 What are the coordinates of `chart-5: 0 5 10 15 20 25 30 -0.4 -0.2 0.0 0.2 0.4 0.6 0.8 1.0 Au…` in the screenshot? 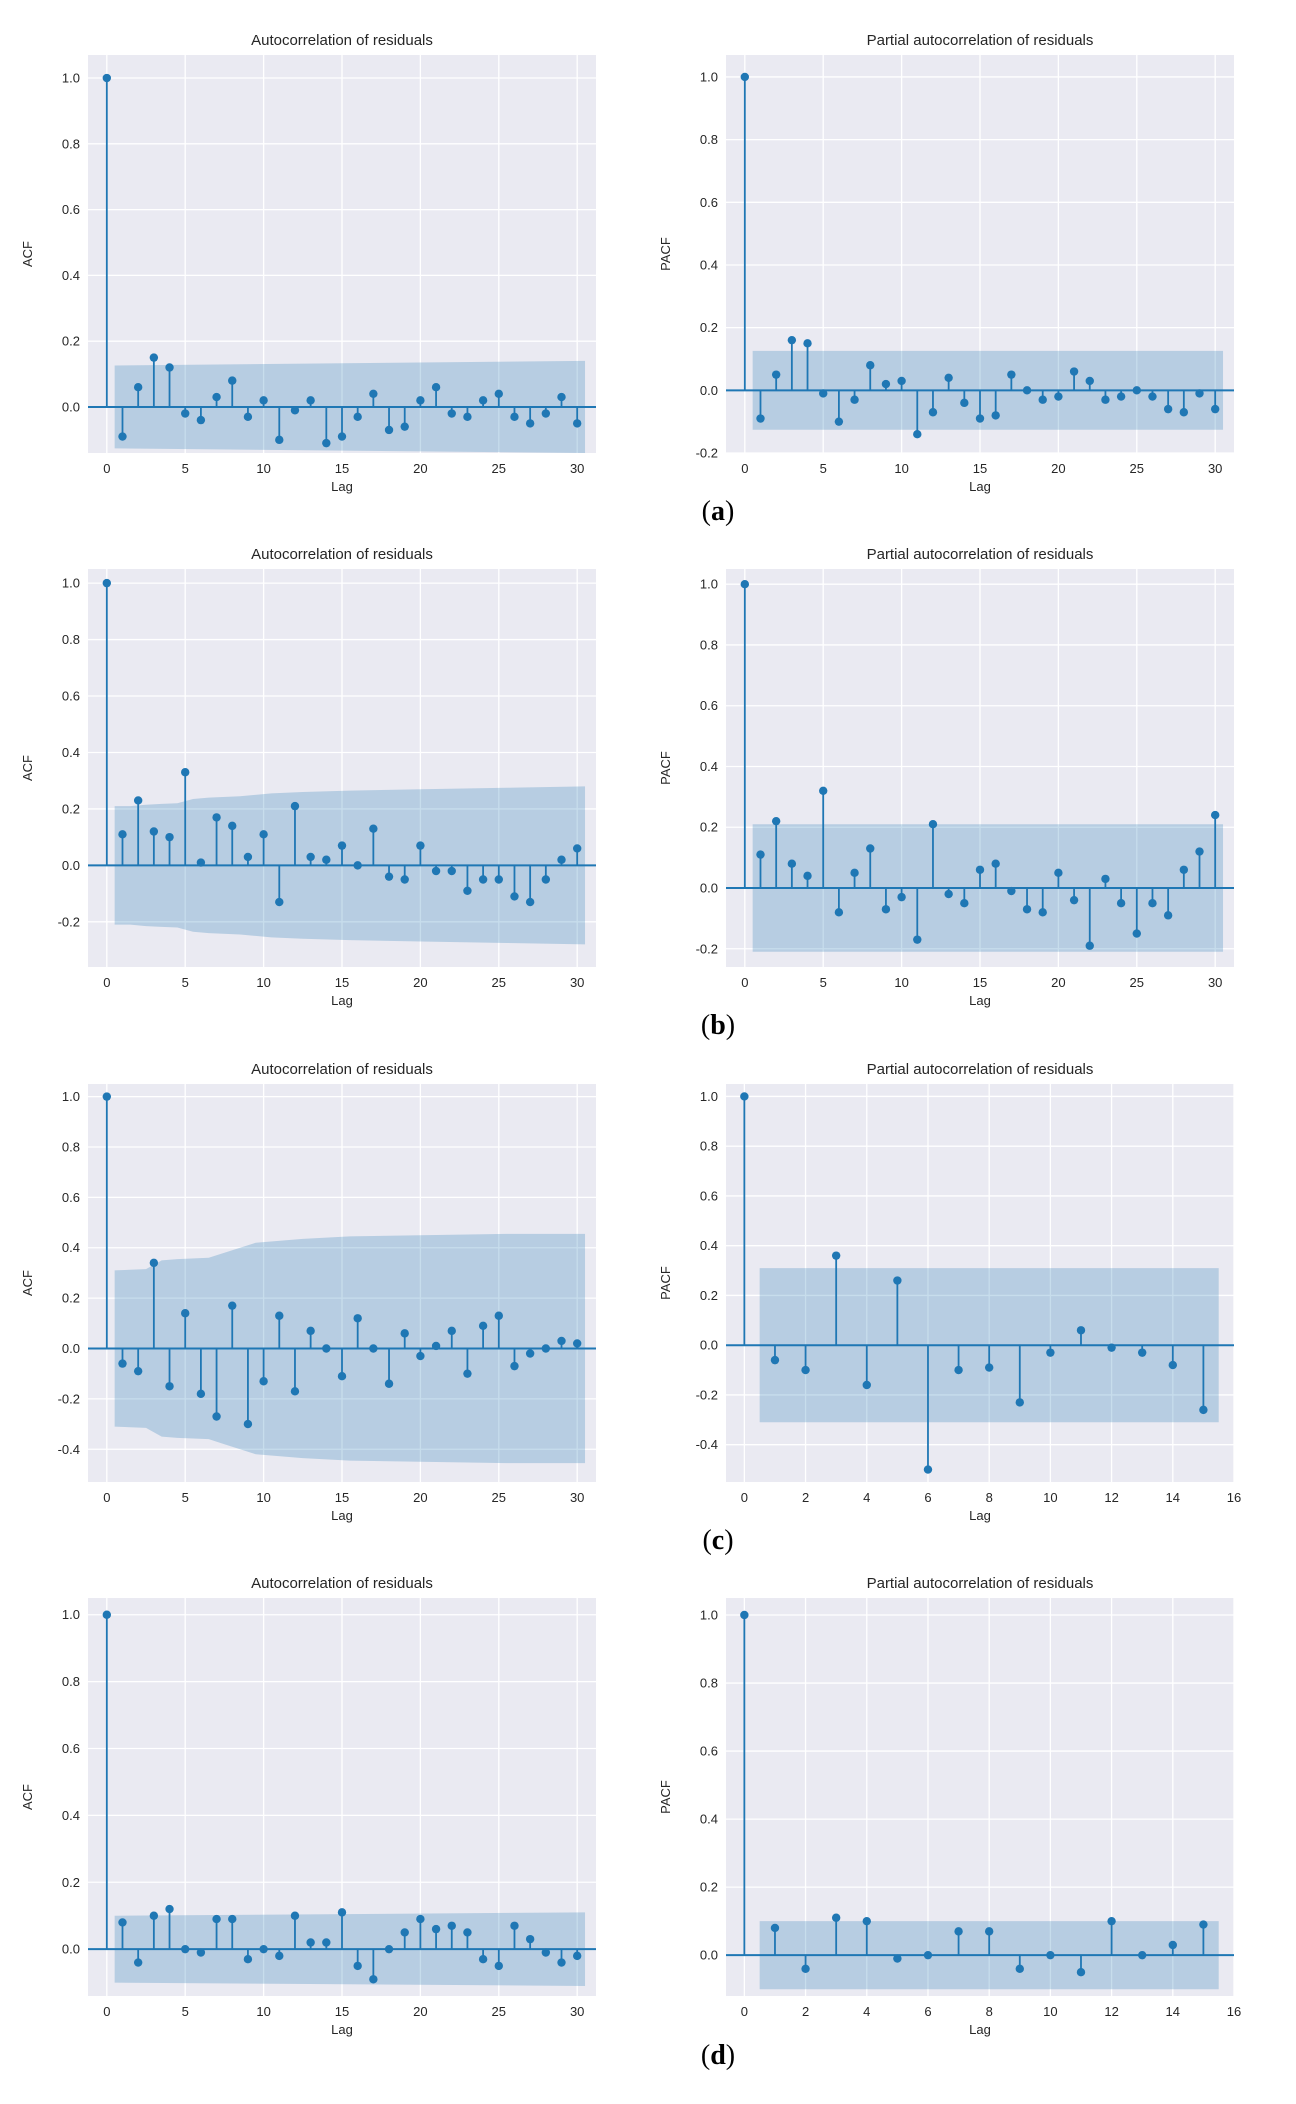 It's located at (308, 1292).